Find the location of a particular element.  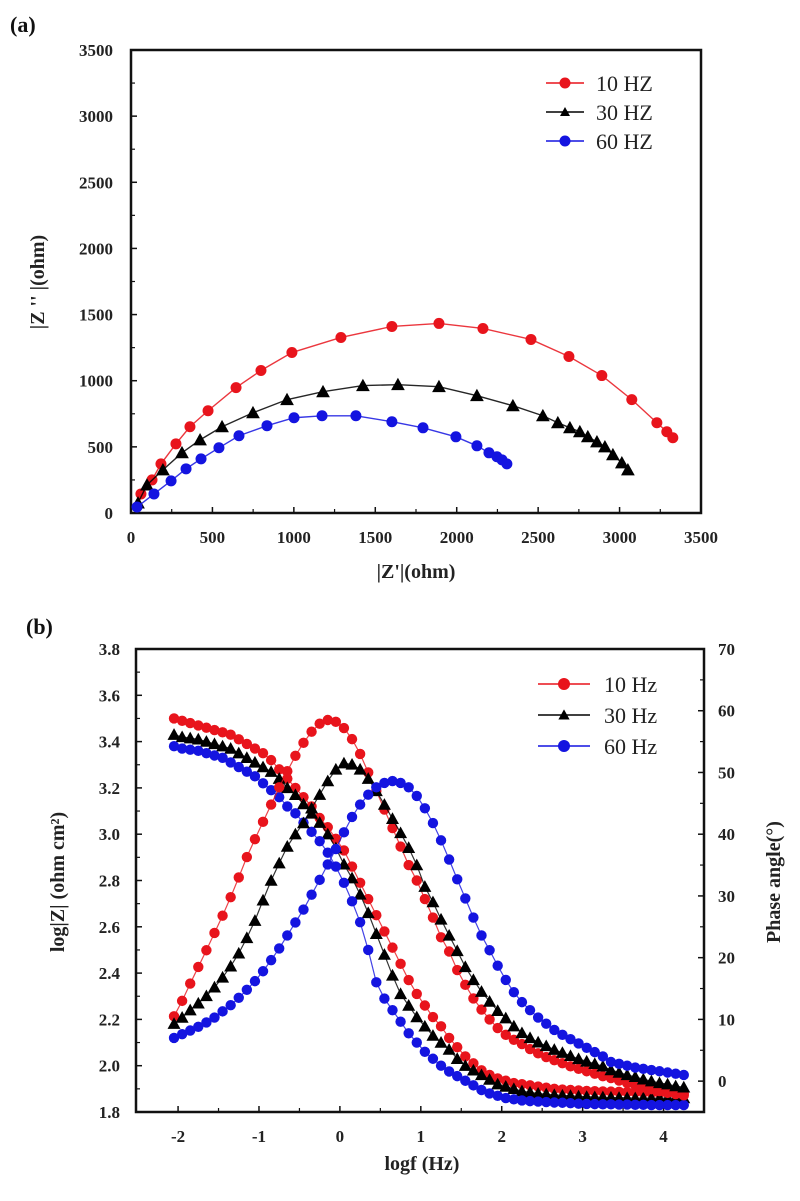

x-tick-label: 1000 is located at coordinates (294, 537).